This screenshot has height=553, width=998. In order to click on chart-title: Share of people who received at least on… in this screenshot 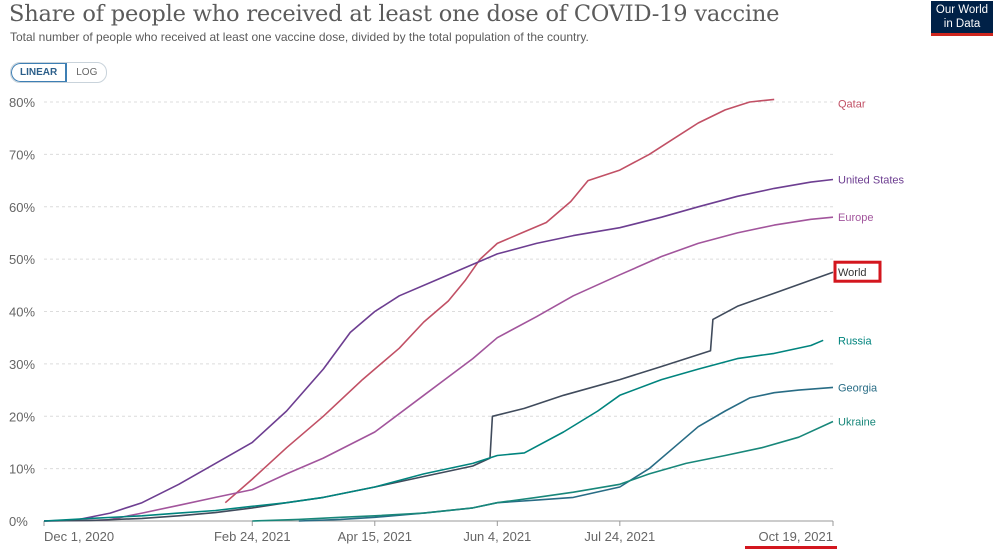, I will do `click(394, 14)`.